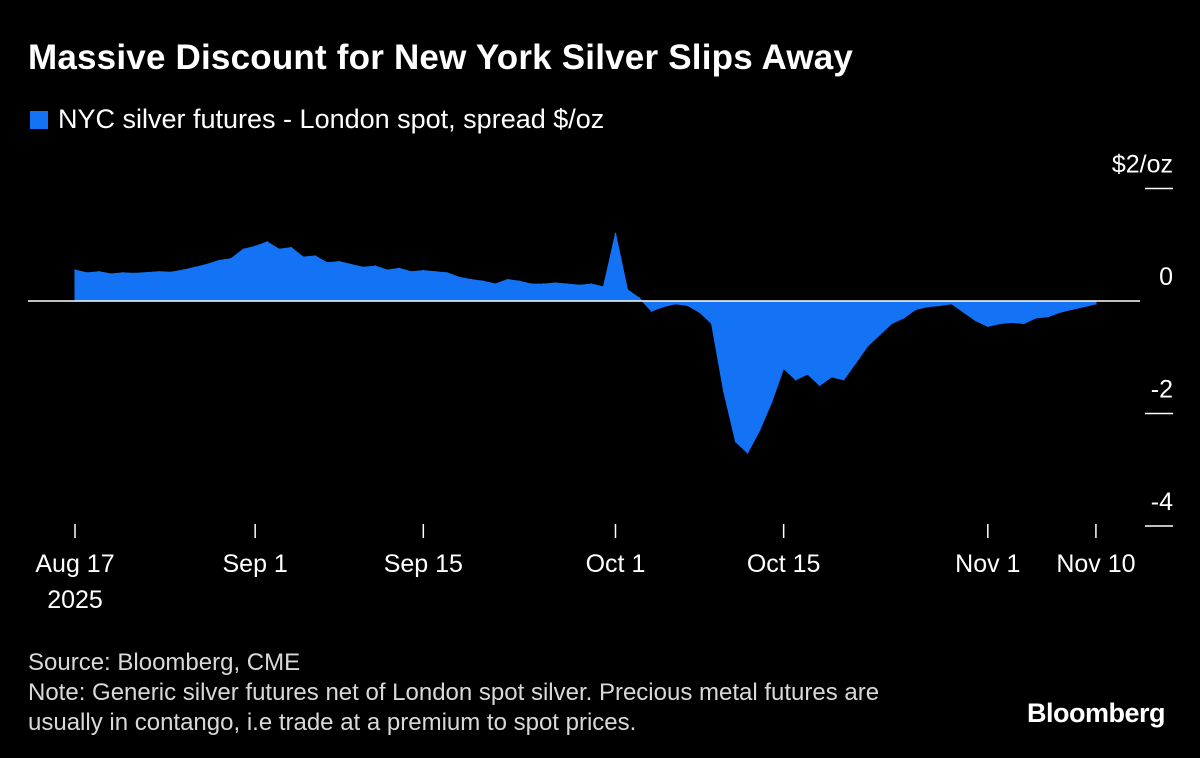  Describe the element at coordinates (254, 564) in the screenshot. I see `x-tick-label: Sep 1` at that location.